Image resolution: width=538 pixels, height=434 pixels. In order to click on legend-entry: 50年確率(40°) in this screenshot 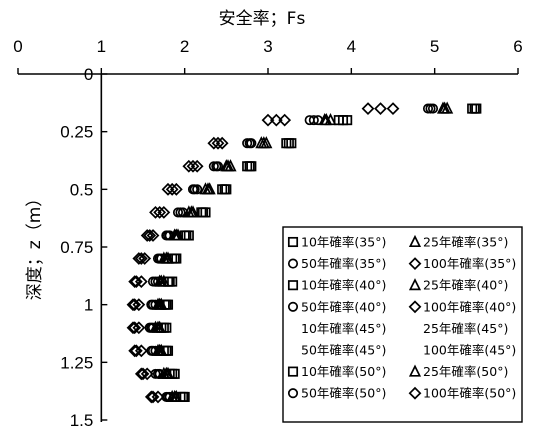, I will do `click(343, 306)`.